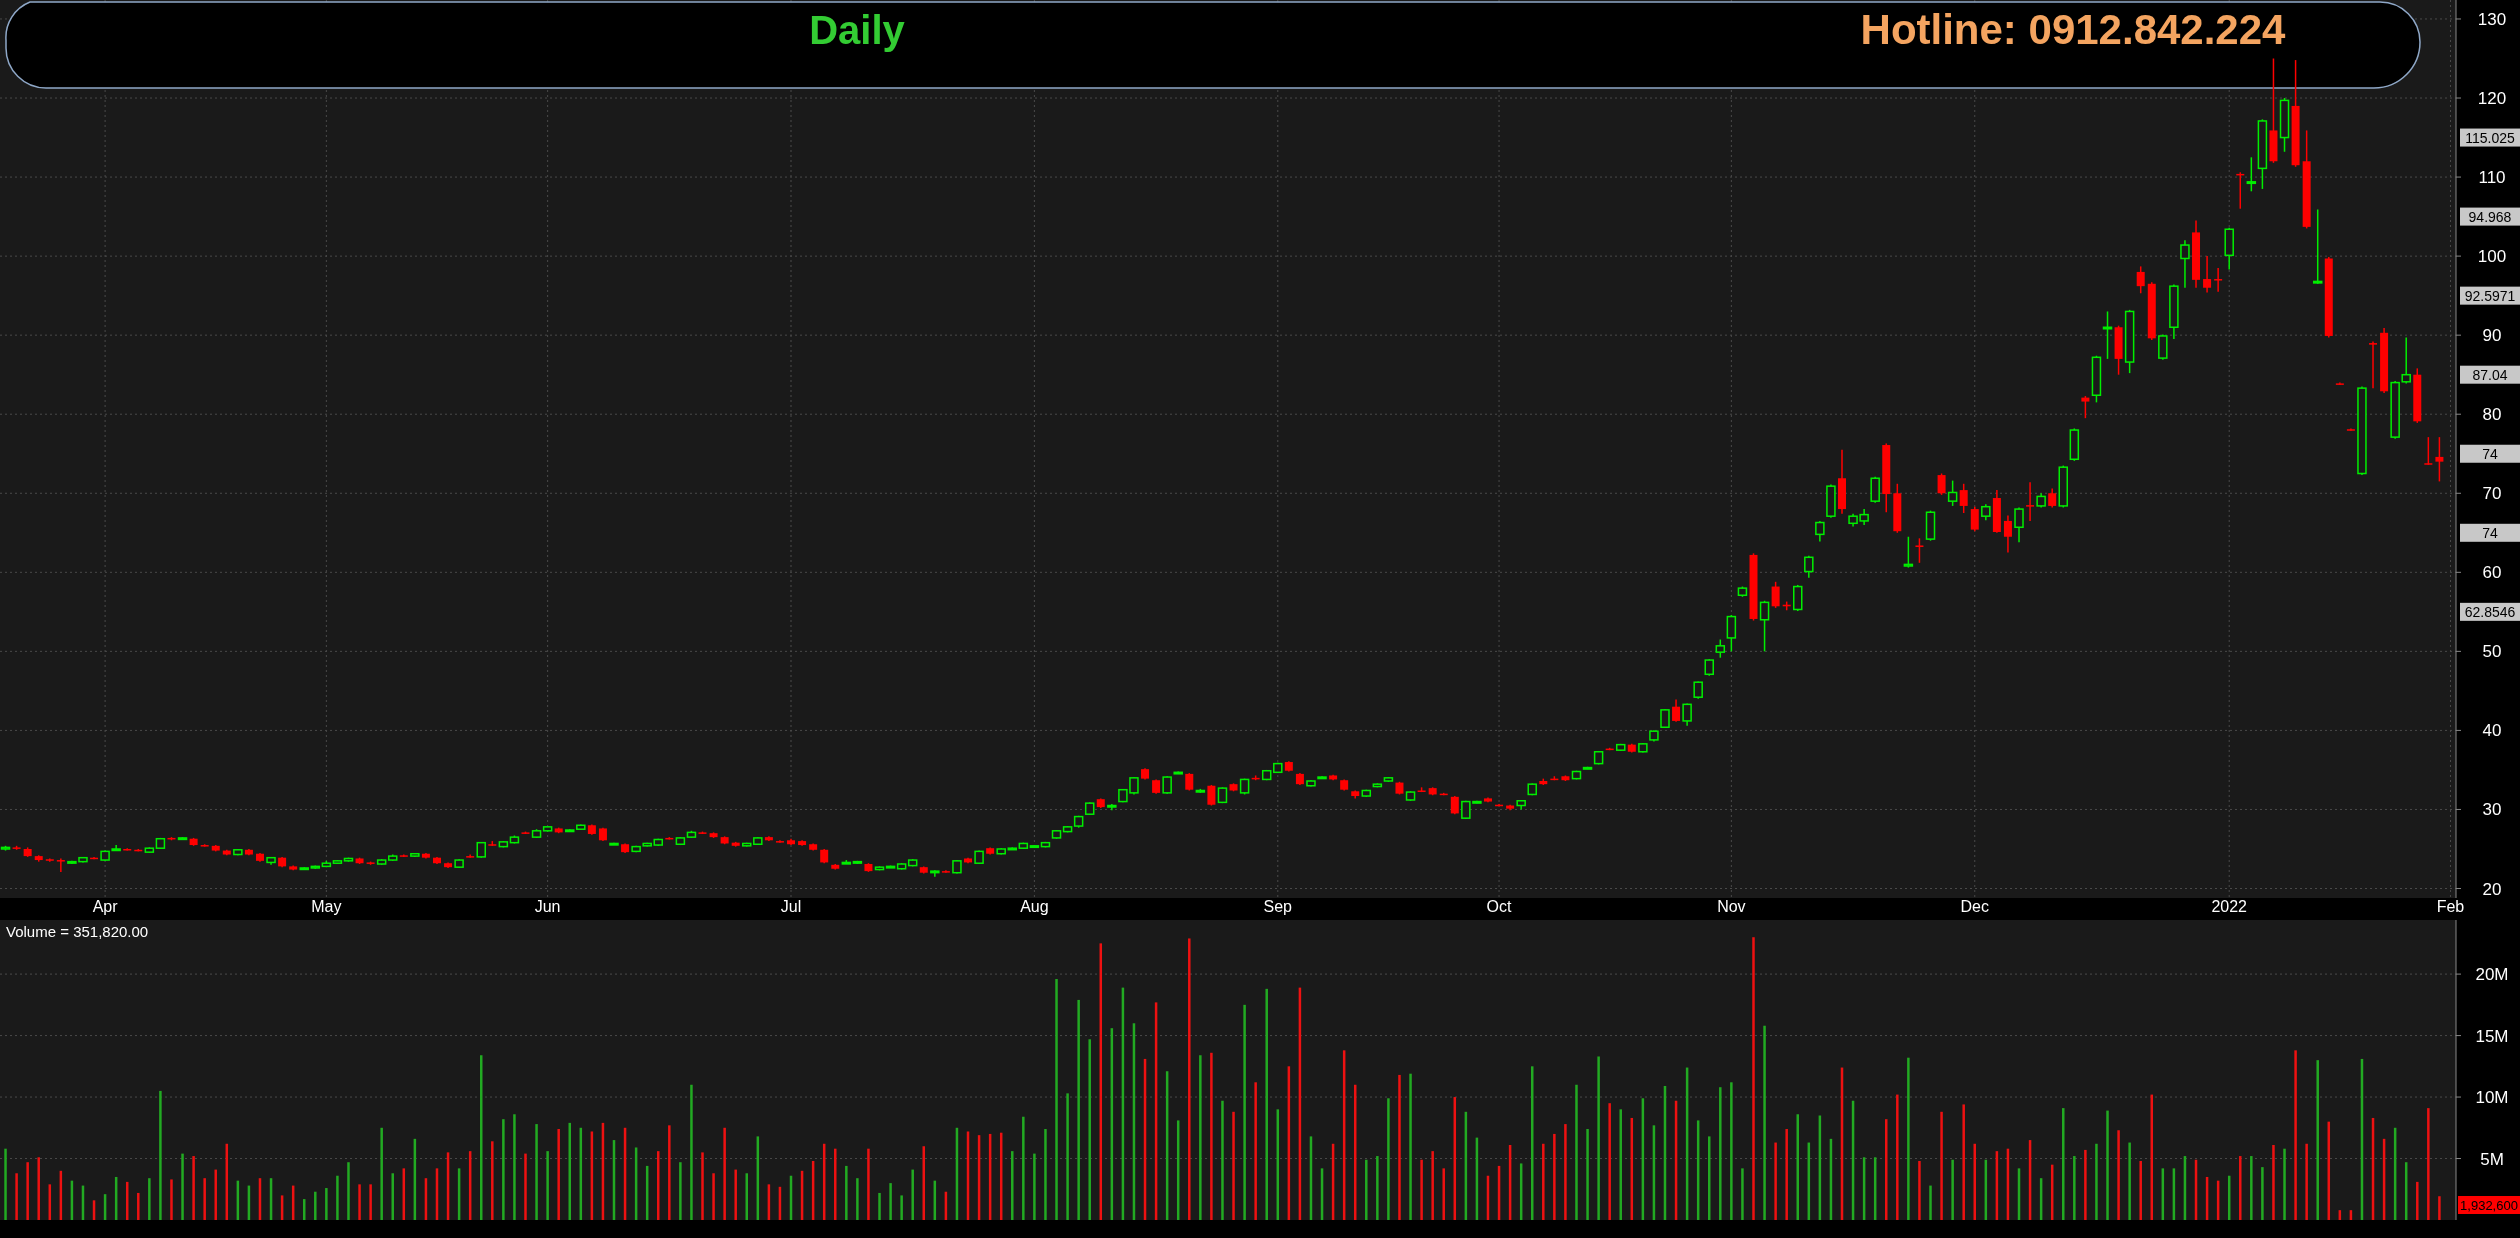 The width and height of the screenshot is (2520, 1238). What do you see at coordinates (1731, 906) in the screenshot?
I see `x-tick-label: Nov` at bounding box center [1731, 906].